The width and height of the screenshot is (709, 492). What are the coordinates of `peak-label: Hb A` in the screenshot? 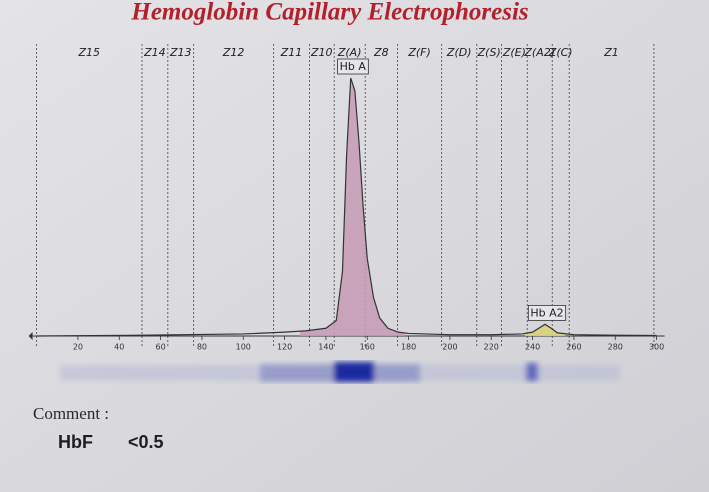 It's located at (353, 66).